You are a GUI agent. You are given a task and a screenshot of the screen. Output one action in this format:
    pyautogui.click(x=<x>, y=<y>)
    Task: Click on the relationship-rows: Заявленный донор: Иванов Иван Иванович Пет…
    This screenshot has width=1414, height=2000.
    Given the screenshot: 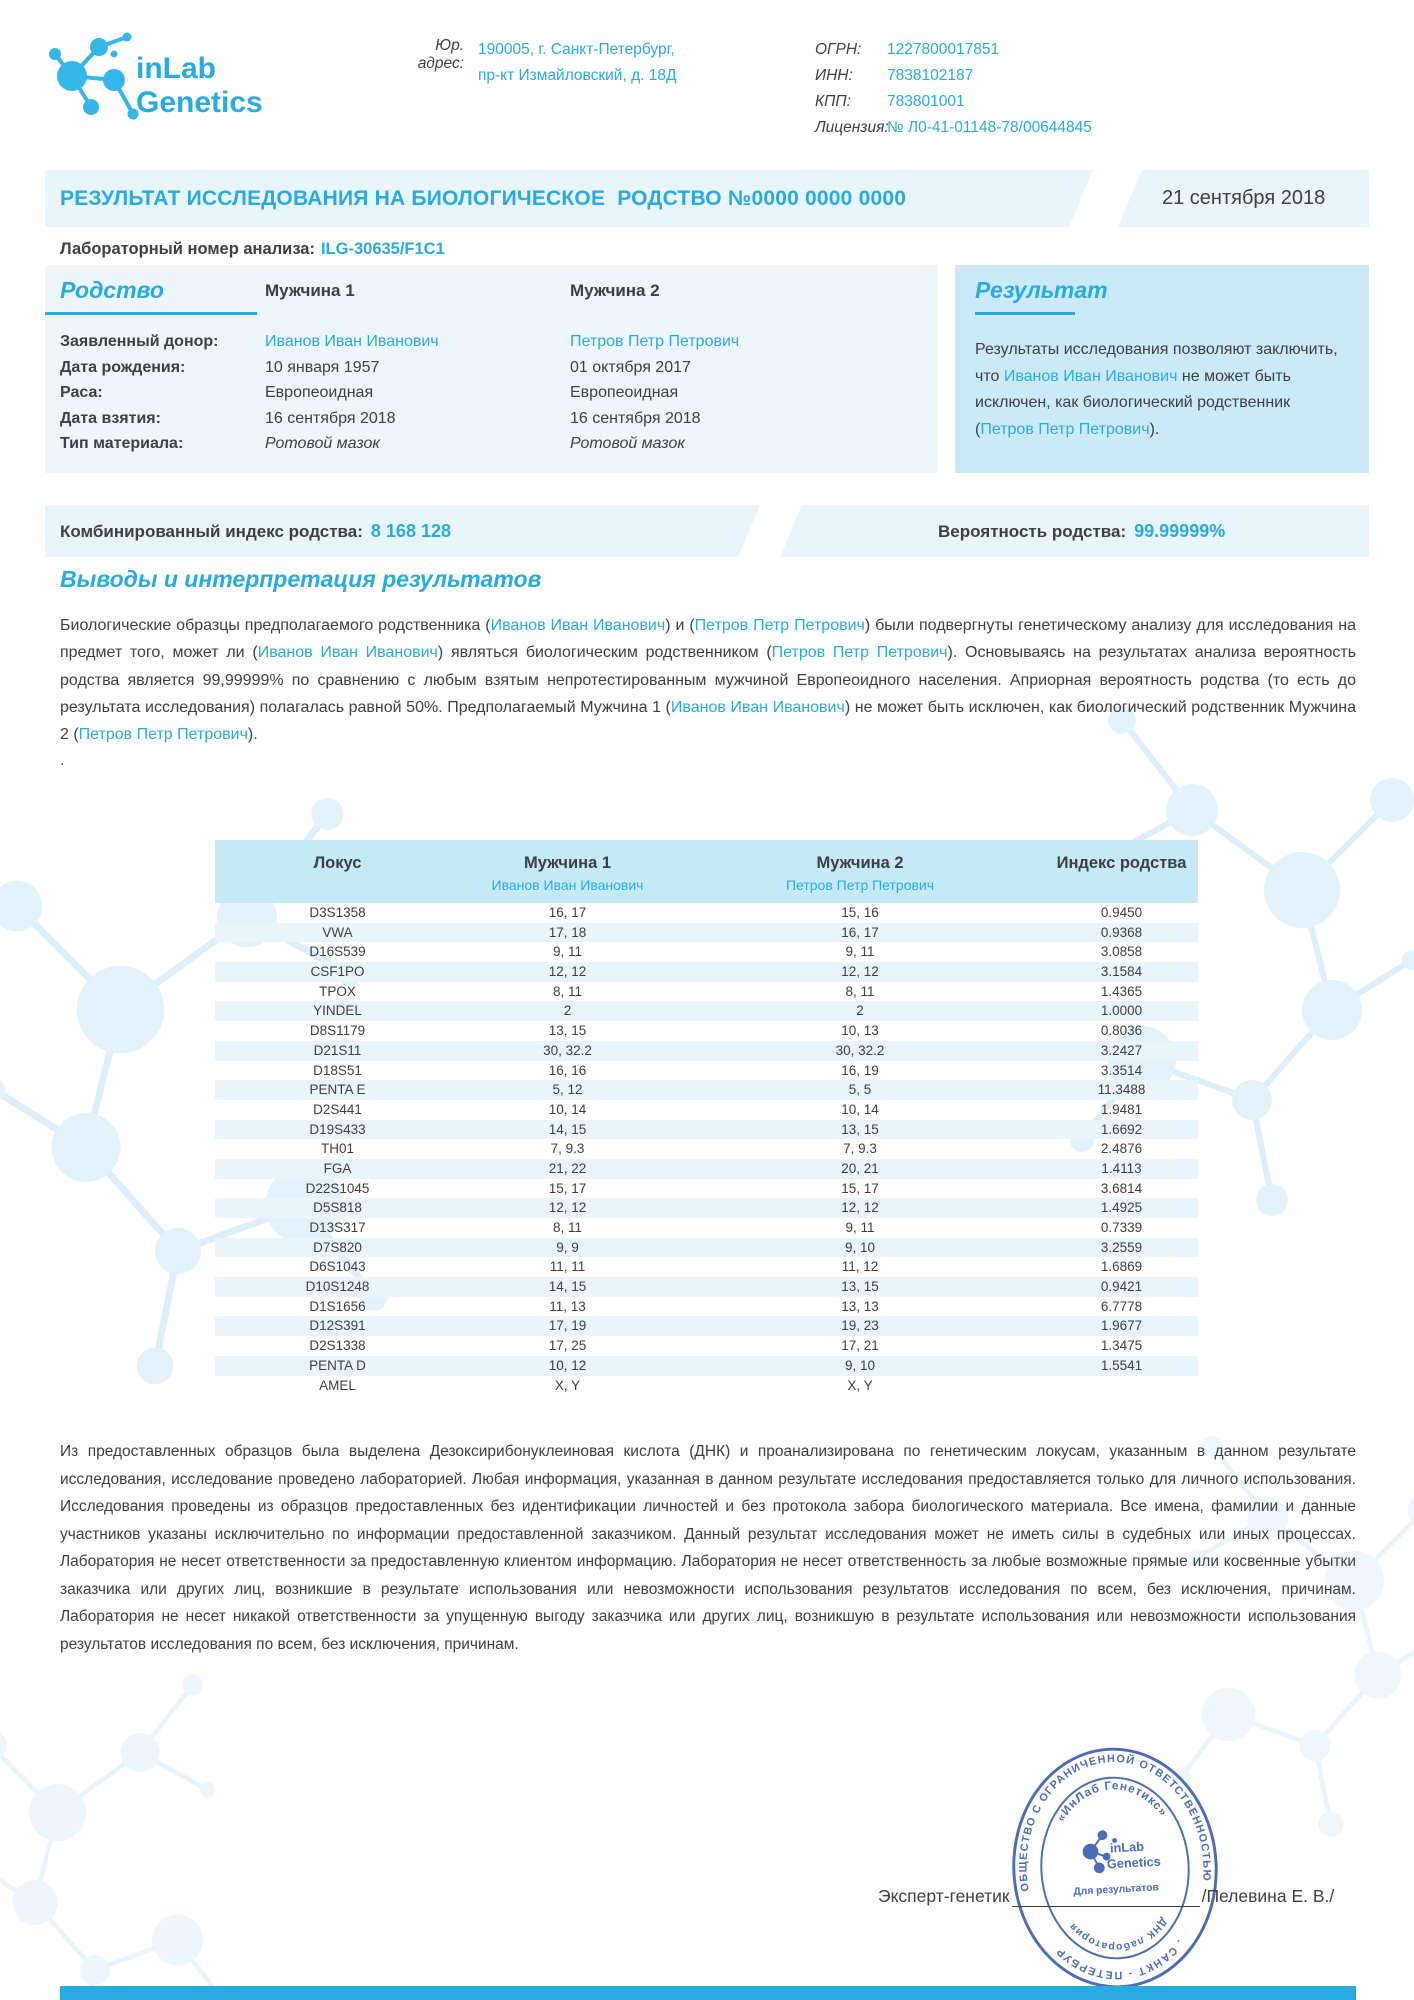 What is the action you would take?
    pyautogui.click(x=494, y=393)
    